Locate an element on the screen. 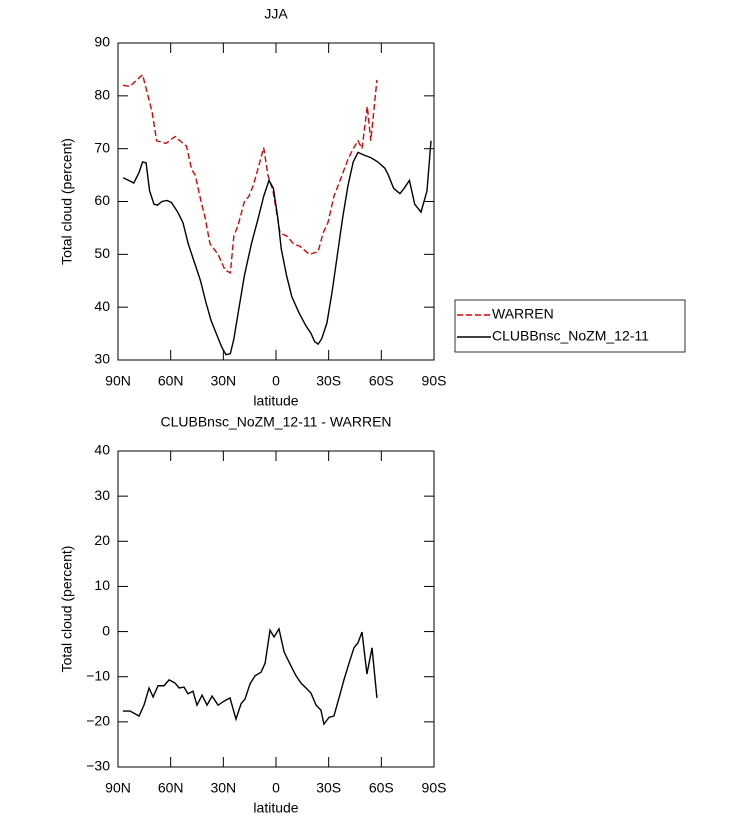 This screenshot has width=733, height=823. y-tick-label: 80 is located at coordinates (102, 95).